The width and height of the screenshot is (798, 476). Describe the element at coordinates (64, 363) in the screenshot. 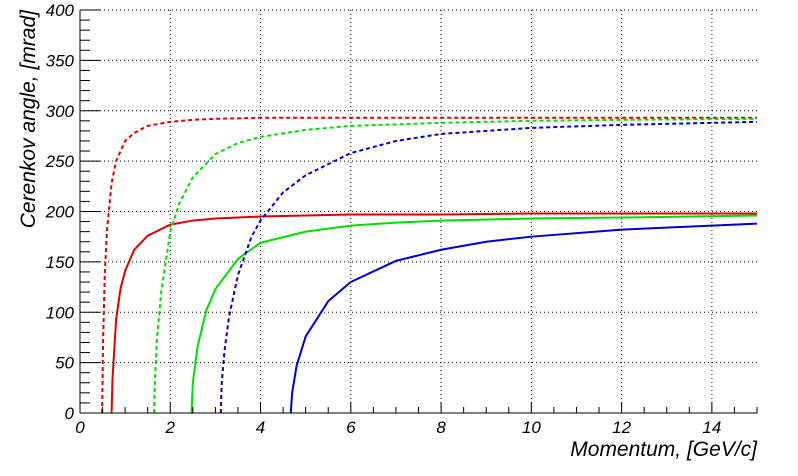

I see `y-tick-label: 50` at that location.